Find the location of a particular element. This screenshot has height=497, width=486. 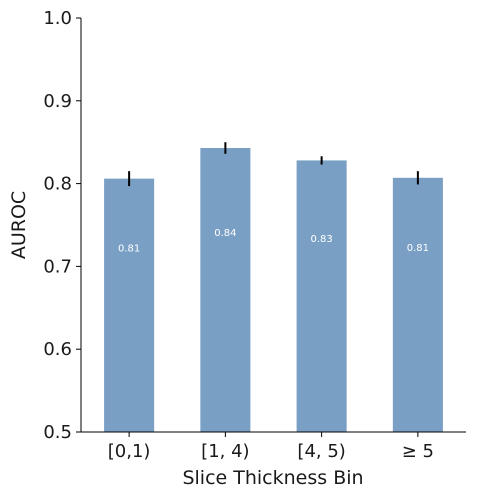

y-tick-label-0: 0.5 is located at coordinates (57, 432).